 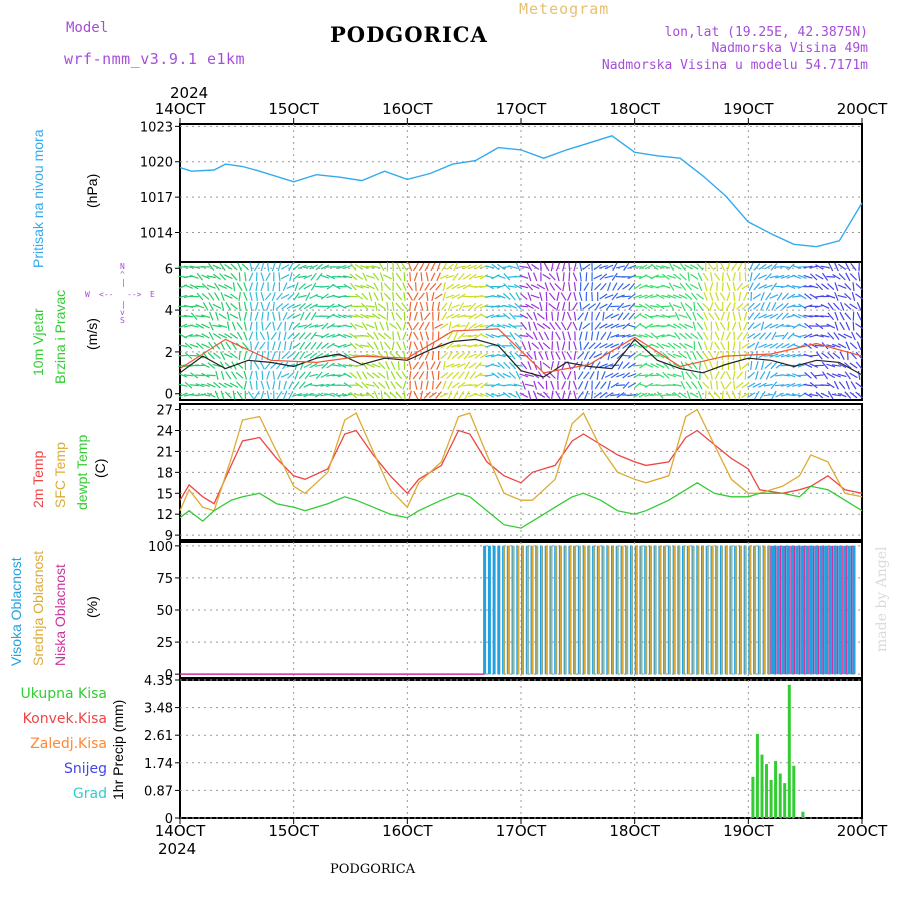 I want to click on temperature-y-tick-label: 27, so click(x=164, y=411).